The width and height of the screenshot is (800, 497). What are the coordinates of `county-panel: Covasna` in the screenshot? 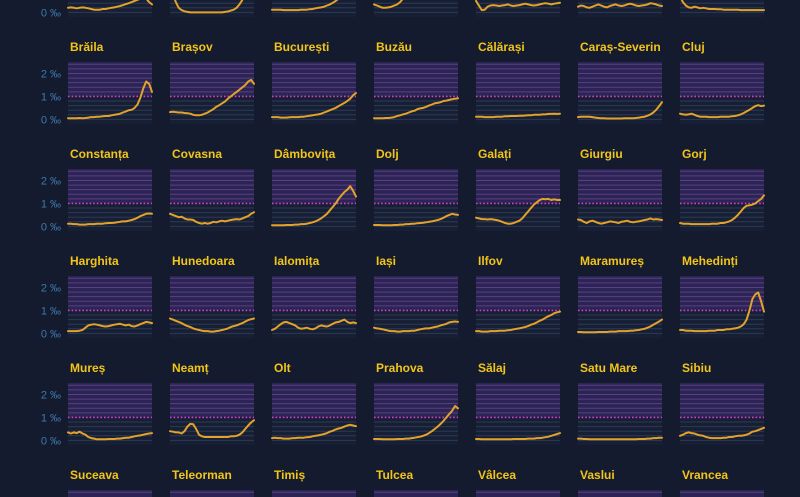 It's located at (212, 189).